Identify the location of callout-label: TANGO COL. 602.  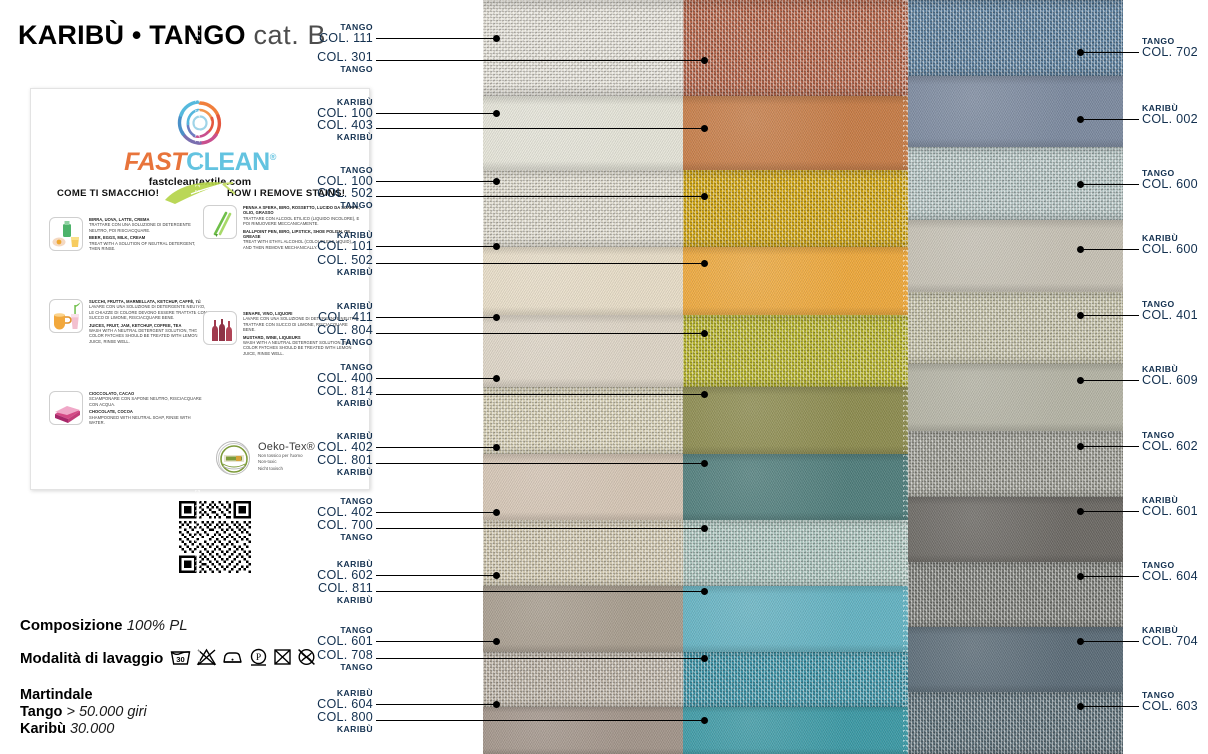
(1175, 442).